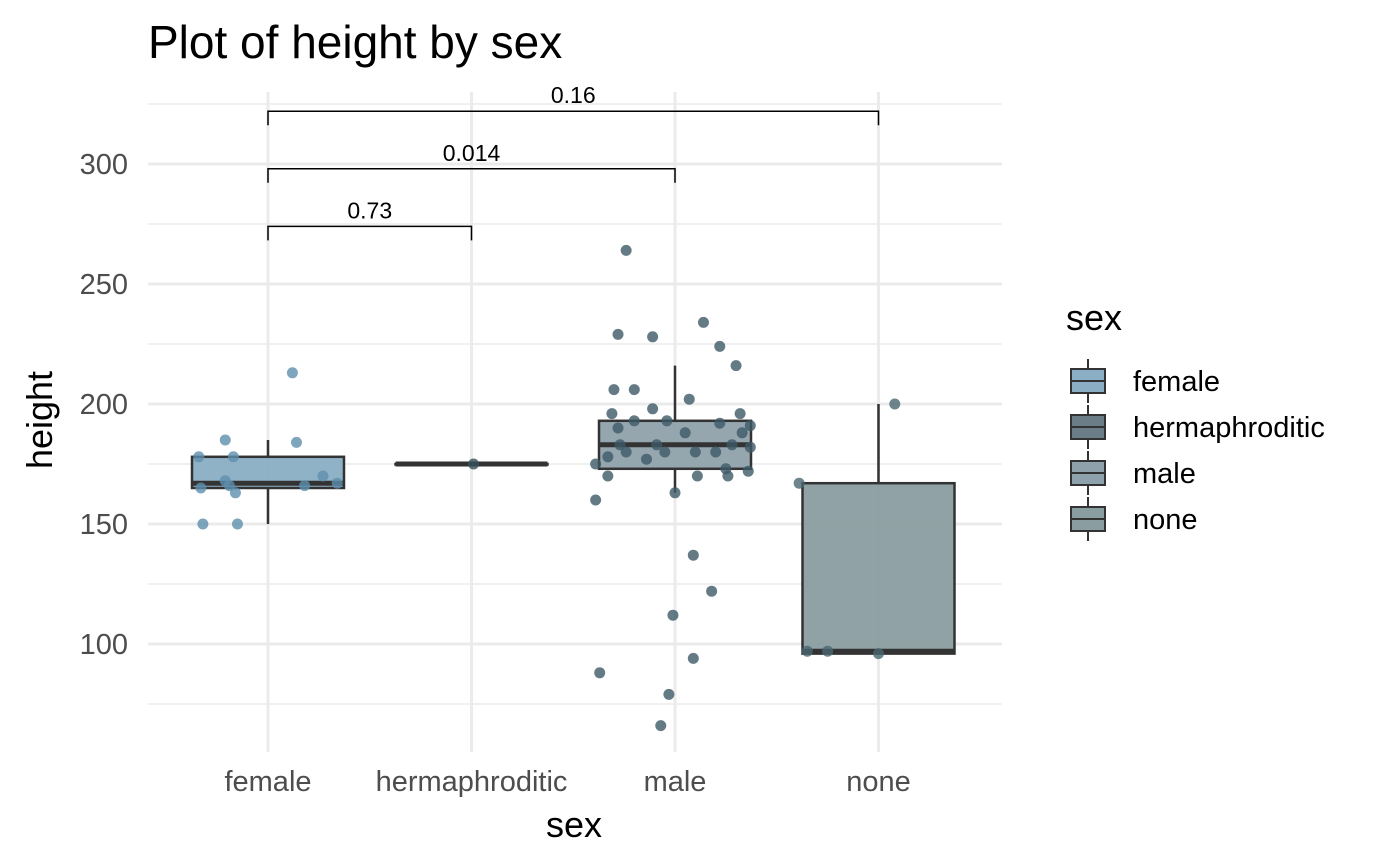  What do you see at coordinates (104, 285) in the screenshot?
I see `y-tick-label: 250` at bounding box center [104, 285].